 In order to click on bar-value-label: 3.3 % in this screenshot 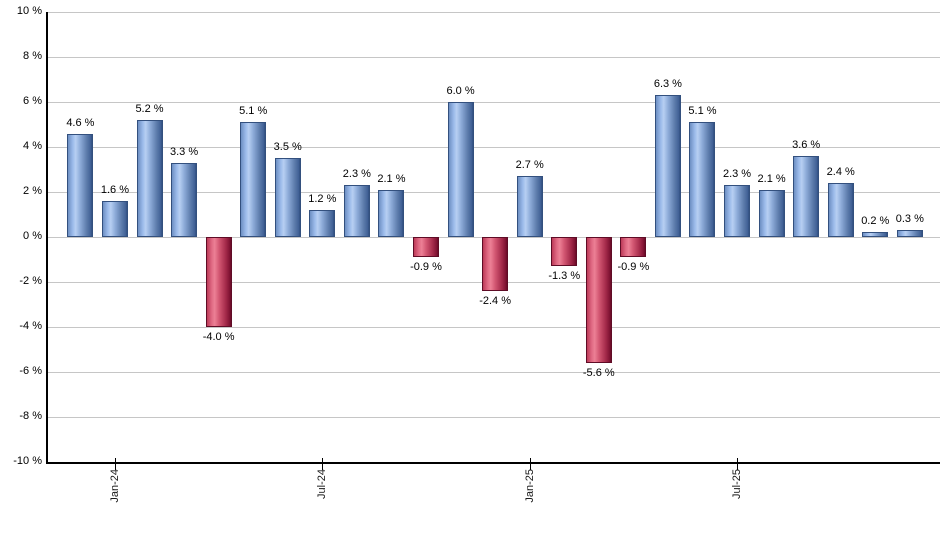, I will do `click(184, 152)`.